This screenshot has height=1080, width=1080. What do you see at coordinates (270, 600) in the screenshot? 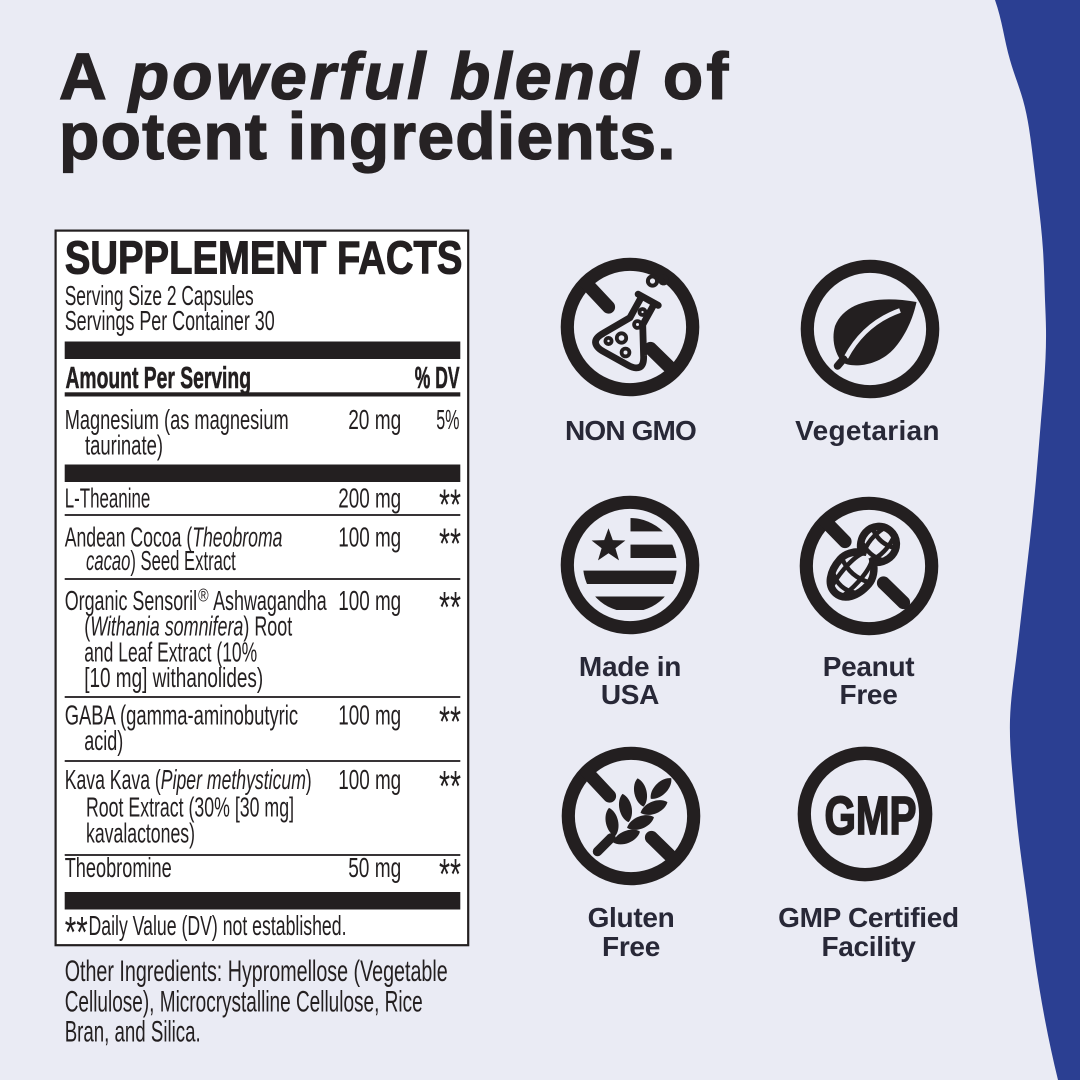
I see `svg-text: Ashwagandha` at bounding box center [270, 600].